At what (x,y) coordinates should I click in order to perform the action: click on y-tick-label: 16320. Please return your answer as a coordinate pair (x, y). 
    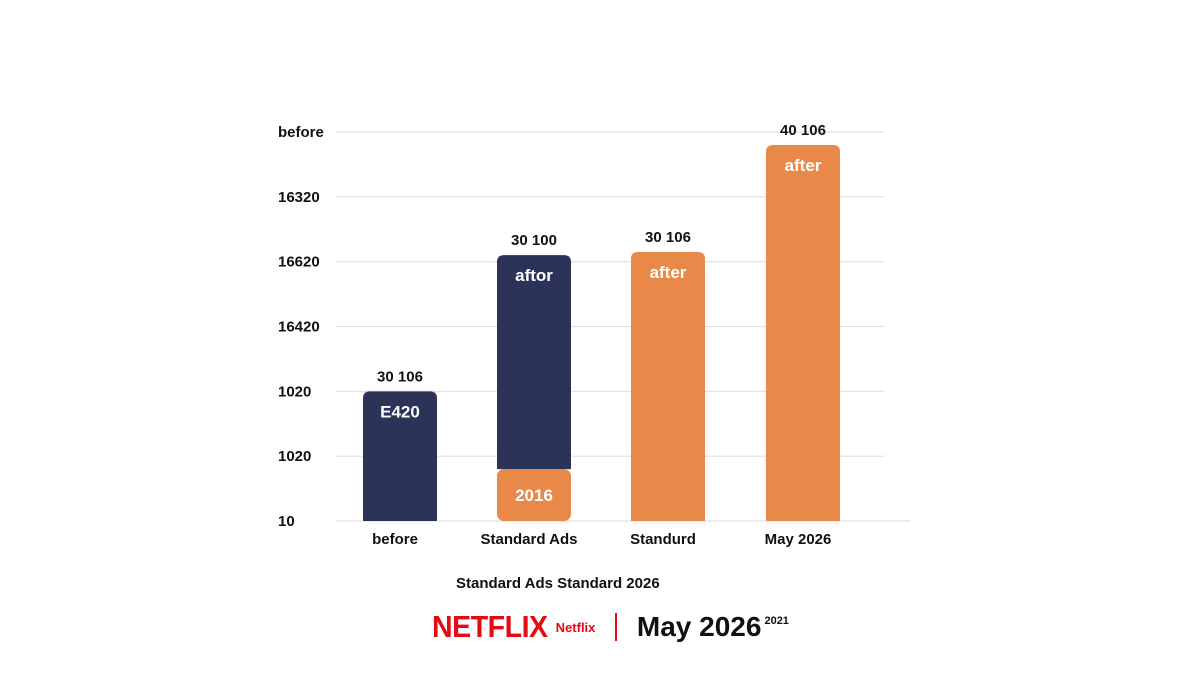
    Looking at the image, I should click on (299, 197).